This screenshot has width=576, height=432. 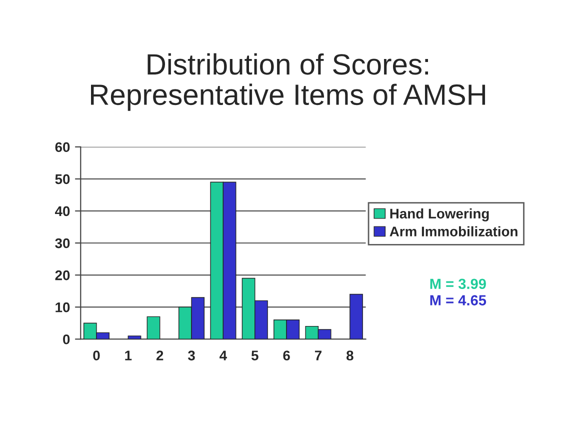 What do you see at coordinates (191, 355) in the screenshot?
I see `x-tick-label: 3` at bounding box center [191, 355].